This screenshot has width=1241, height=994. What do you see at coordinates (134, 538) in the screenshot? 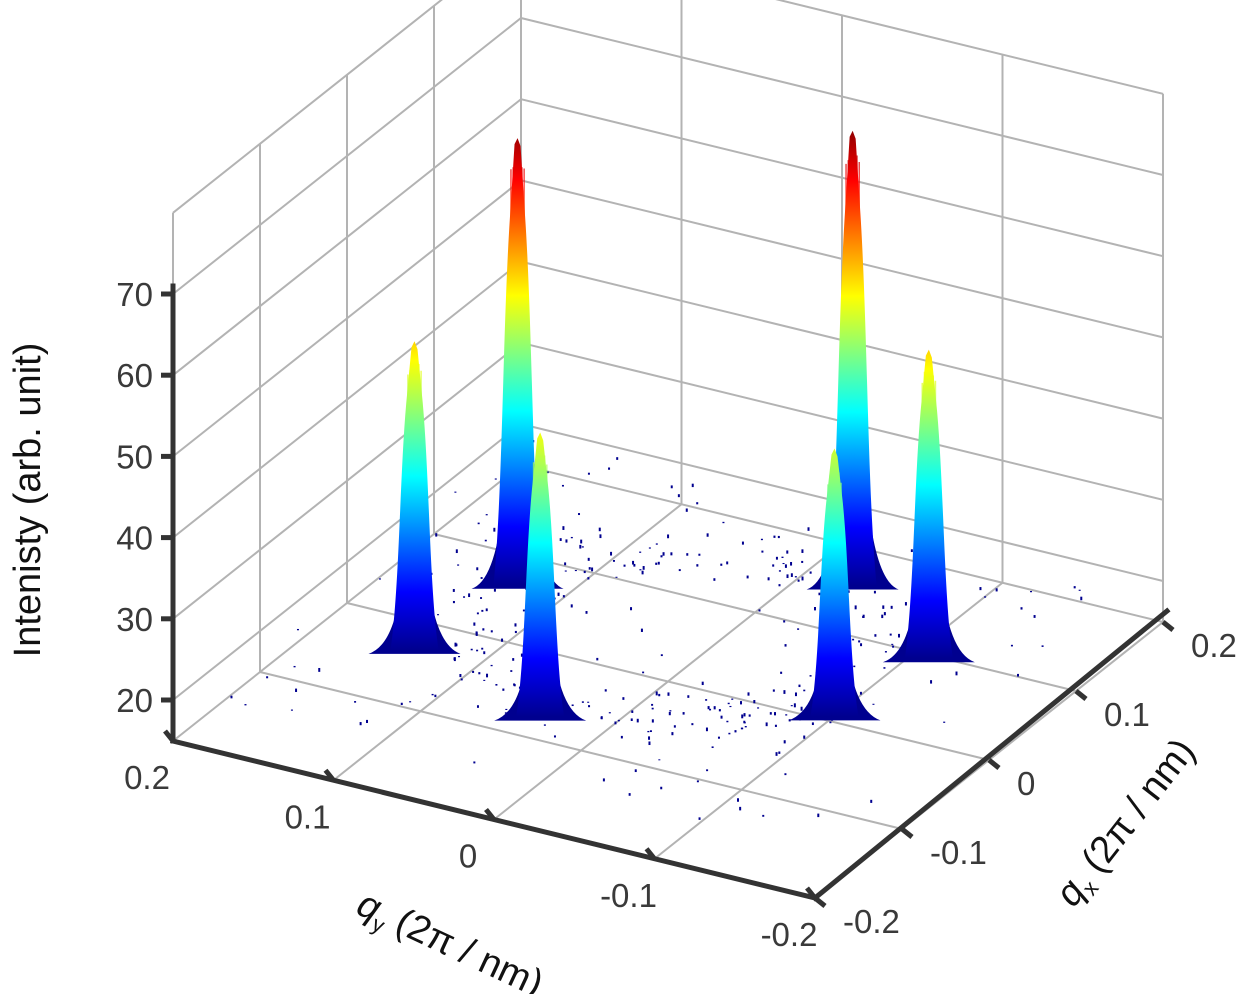
I see `z-tick-label: 40` at bounding box center [134, 538].